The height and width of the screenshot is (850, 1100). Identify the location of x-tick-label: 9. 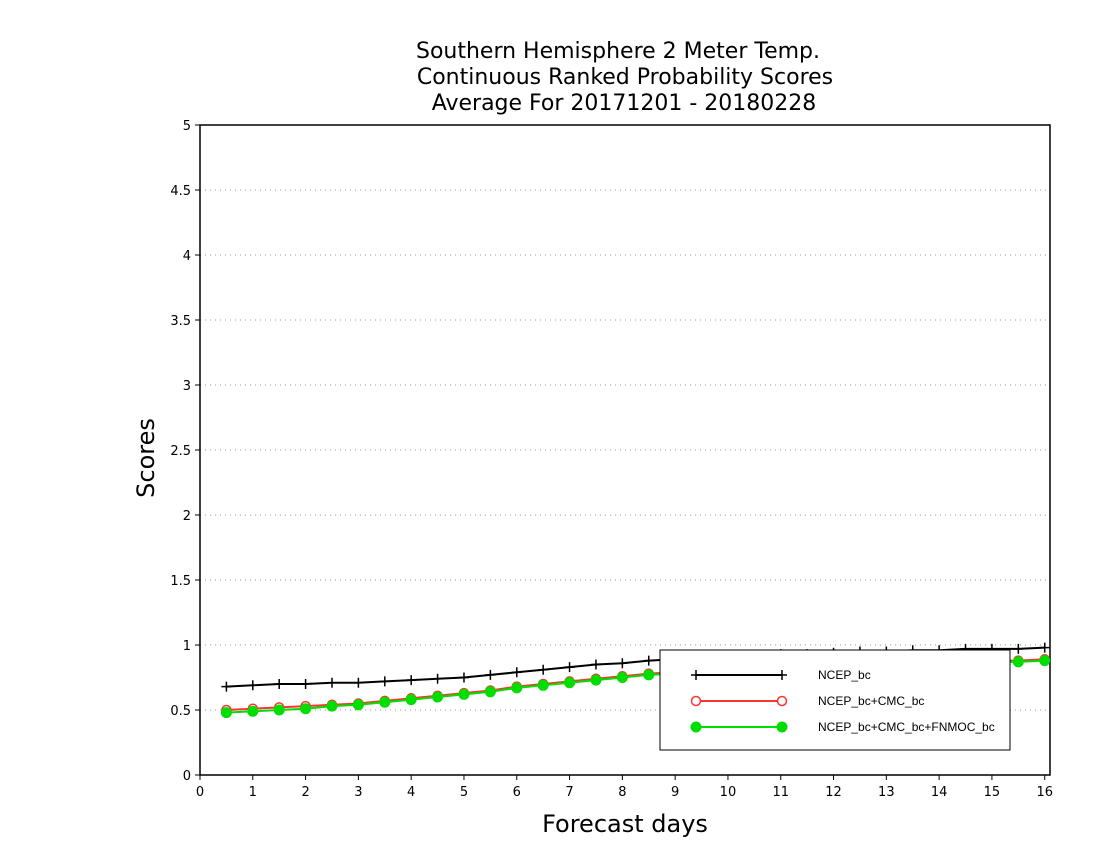
(675, 792).